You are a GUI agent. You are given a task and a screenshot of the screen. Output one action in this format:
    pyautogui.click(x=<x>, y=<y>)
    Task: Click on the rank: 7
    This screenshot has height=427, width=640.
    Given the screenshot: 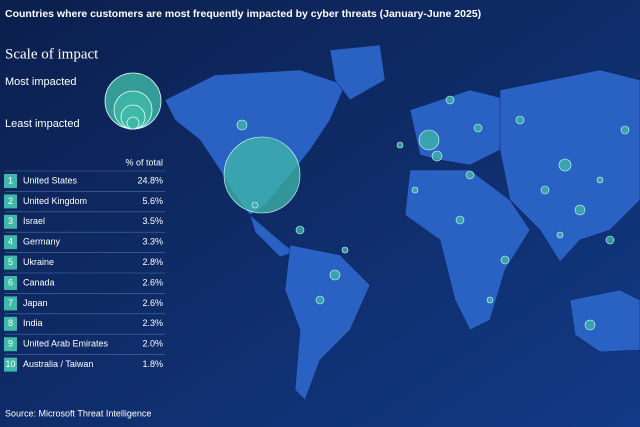 What is the action you would take?
    pyautogui.click(x=10, y=303)
    